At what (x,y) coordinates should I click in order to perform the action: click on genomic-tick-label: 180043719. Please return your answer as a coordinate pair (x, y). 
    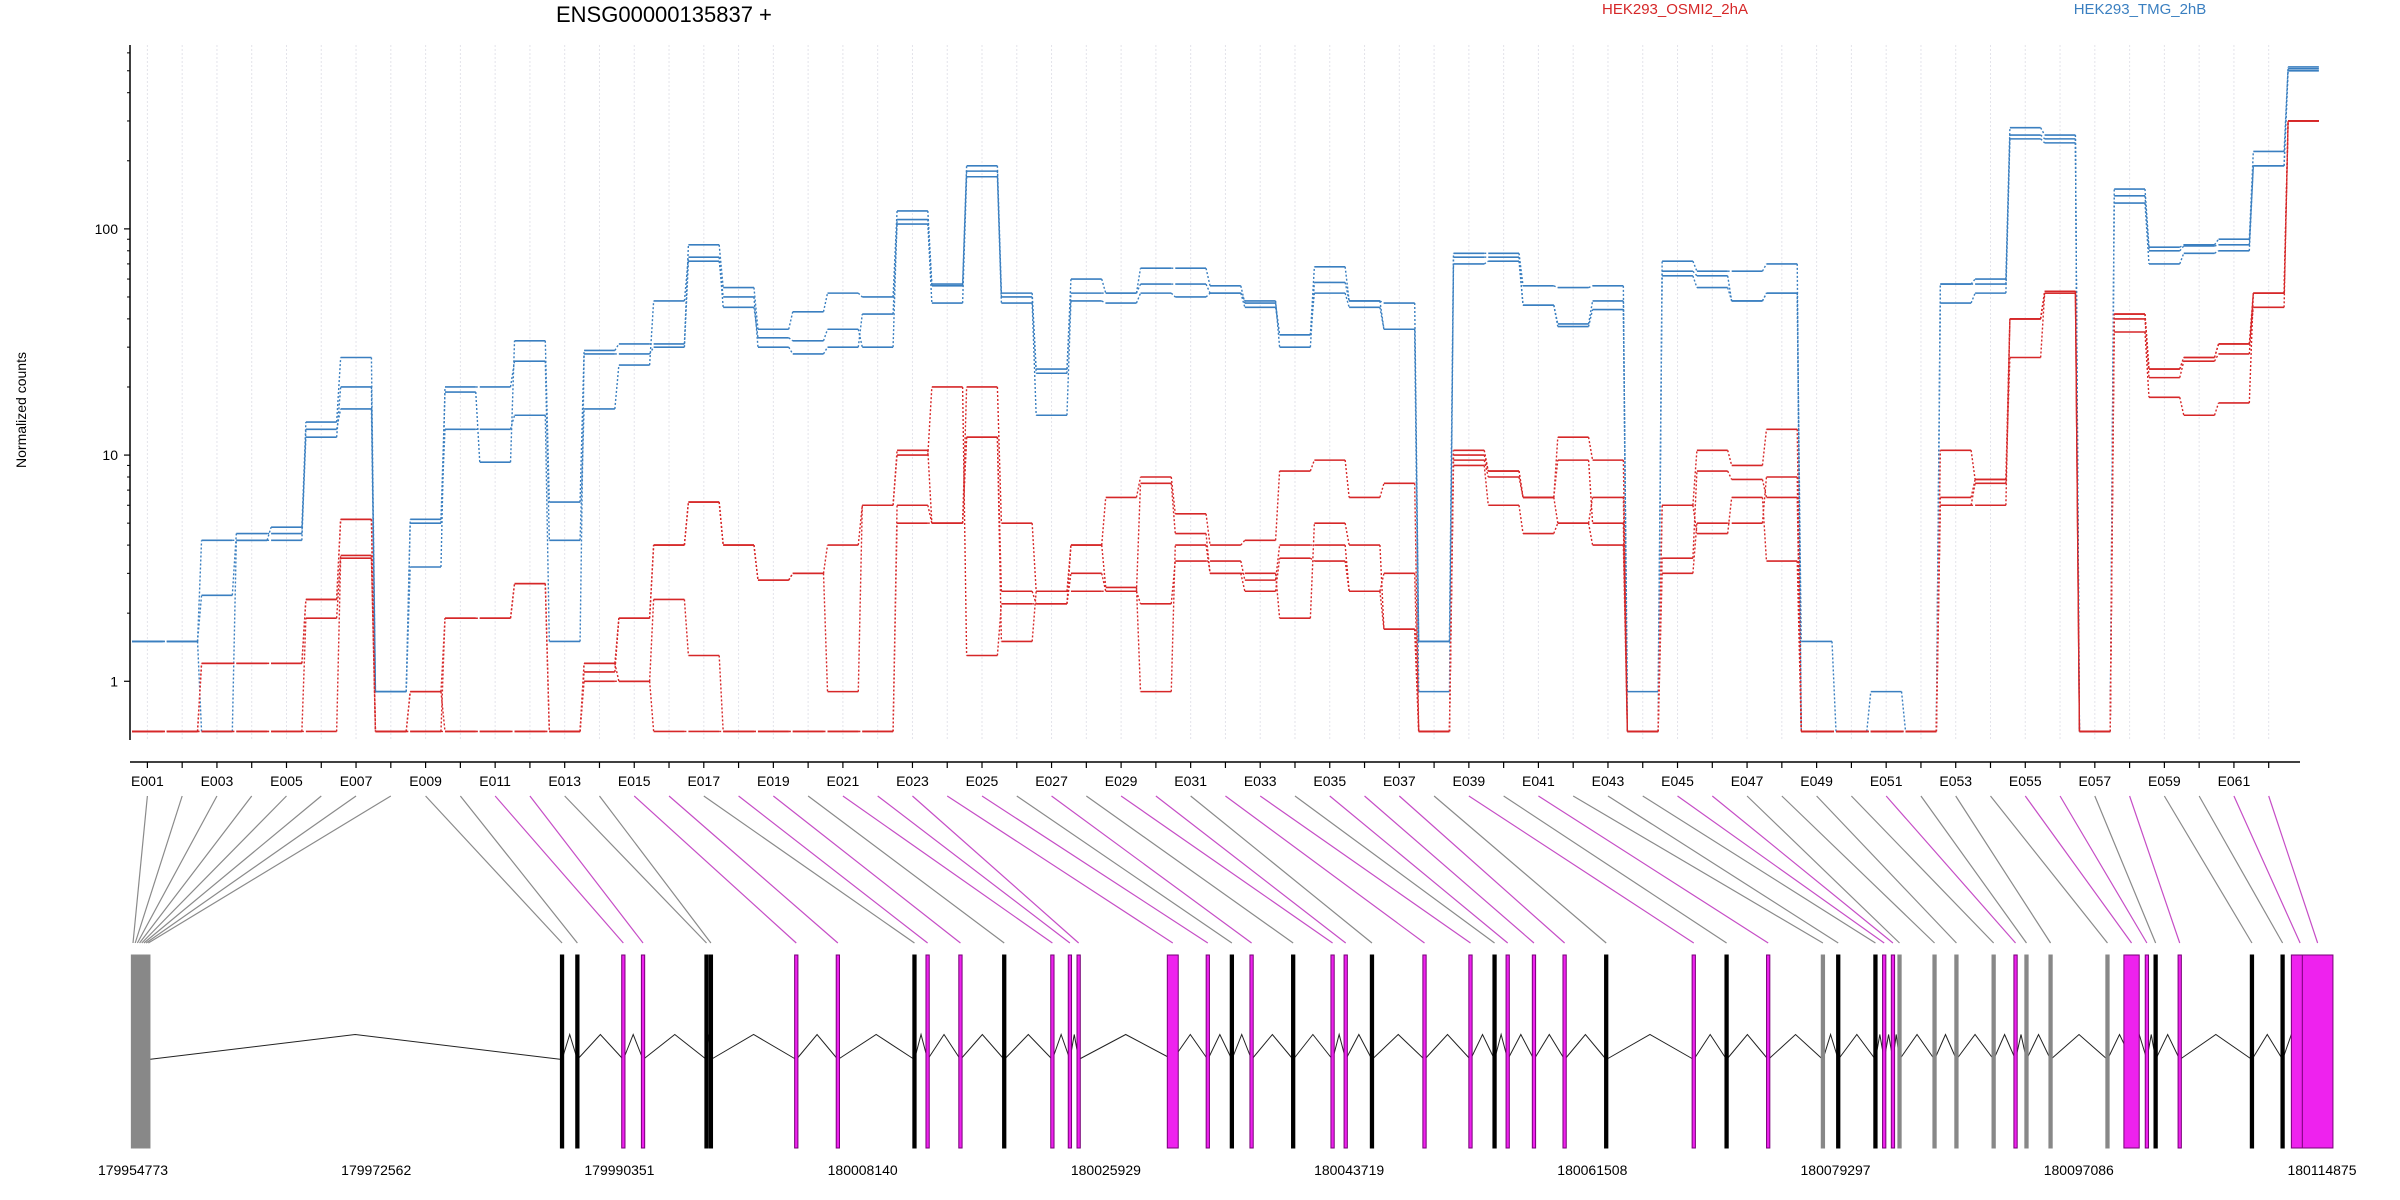
    Looking at the image, I should click on (1349, 1170).